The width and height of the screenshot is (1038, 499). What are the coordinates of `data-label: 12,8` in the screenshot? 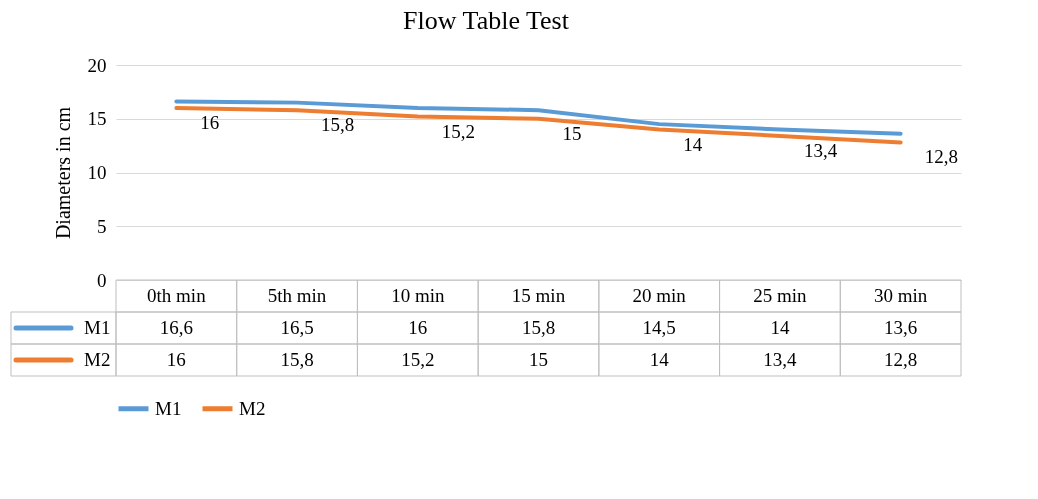 It's located at (901, 359).